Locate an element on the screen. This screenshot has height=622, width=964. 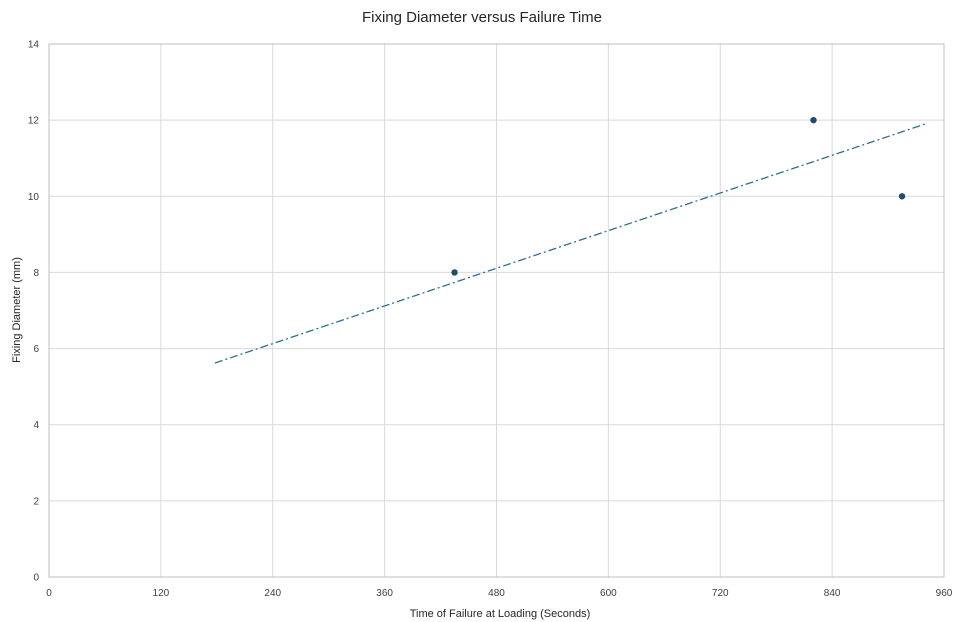
x-tick-label: 480 is located at coordinates (496, 593).